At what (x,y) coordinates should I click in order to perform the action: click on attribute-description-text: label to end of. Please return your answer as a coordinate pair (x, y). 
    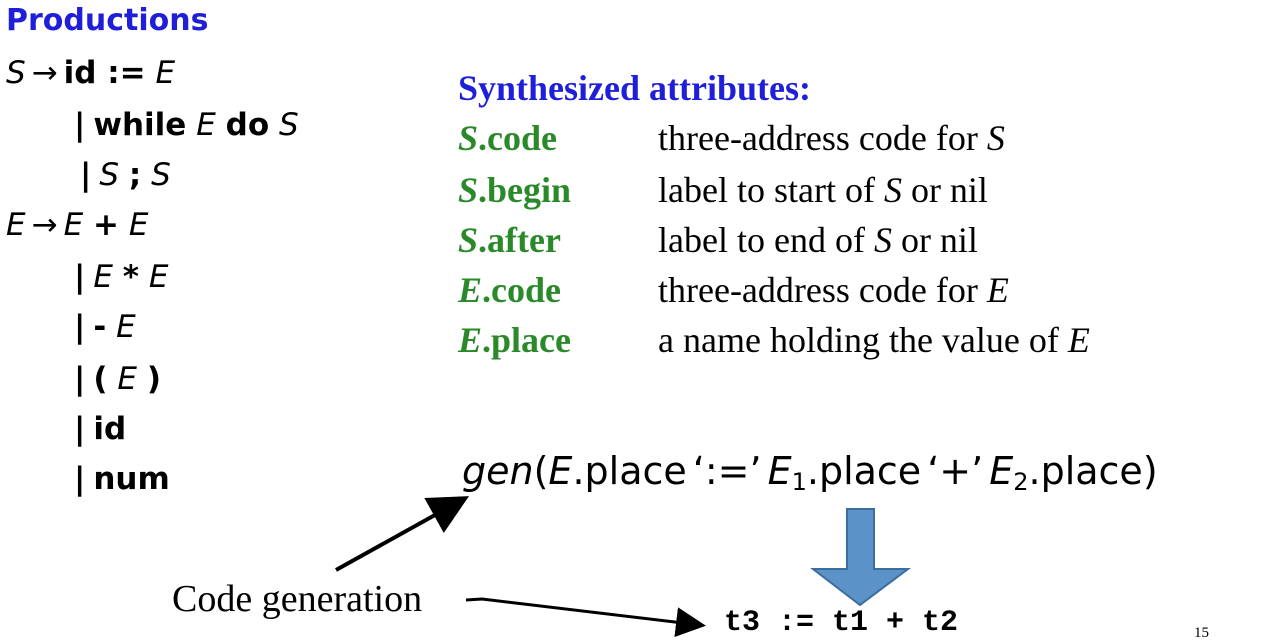
    Looking at the image, I should click on (766, 240).